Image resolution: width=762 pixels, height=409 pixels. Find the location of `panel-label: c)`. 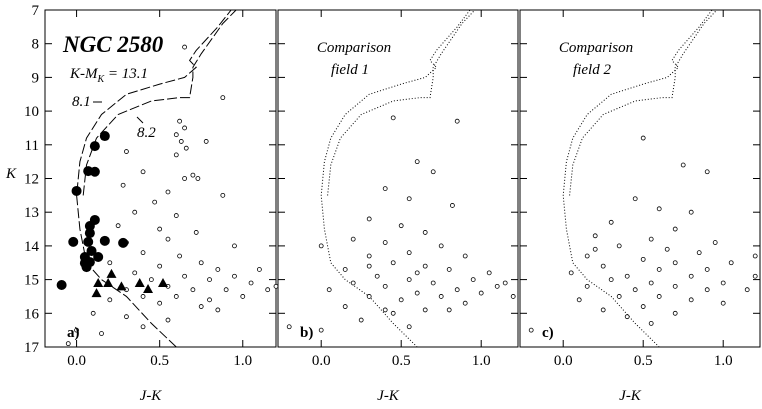

panel-label: c) is located at coordinates (548, 333).